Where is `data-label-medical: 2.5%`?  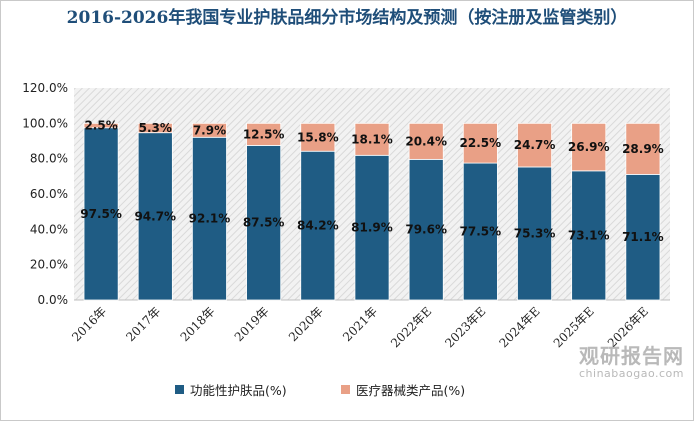
data-label-medical: 2.5% is located at coordinates (100, 126).